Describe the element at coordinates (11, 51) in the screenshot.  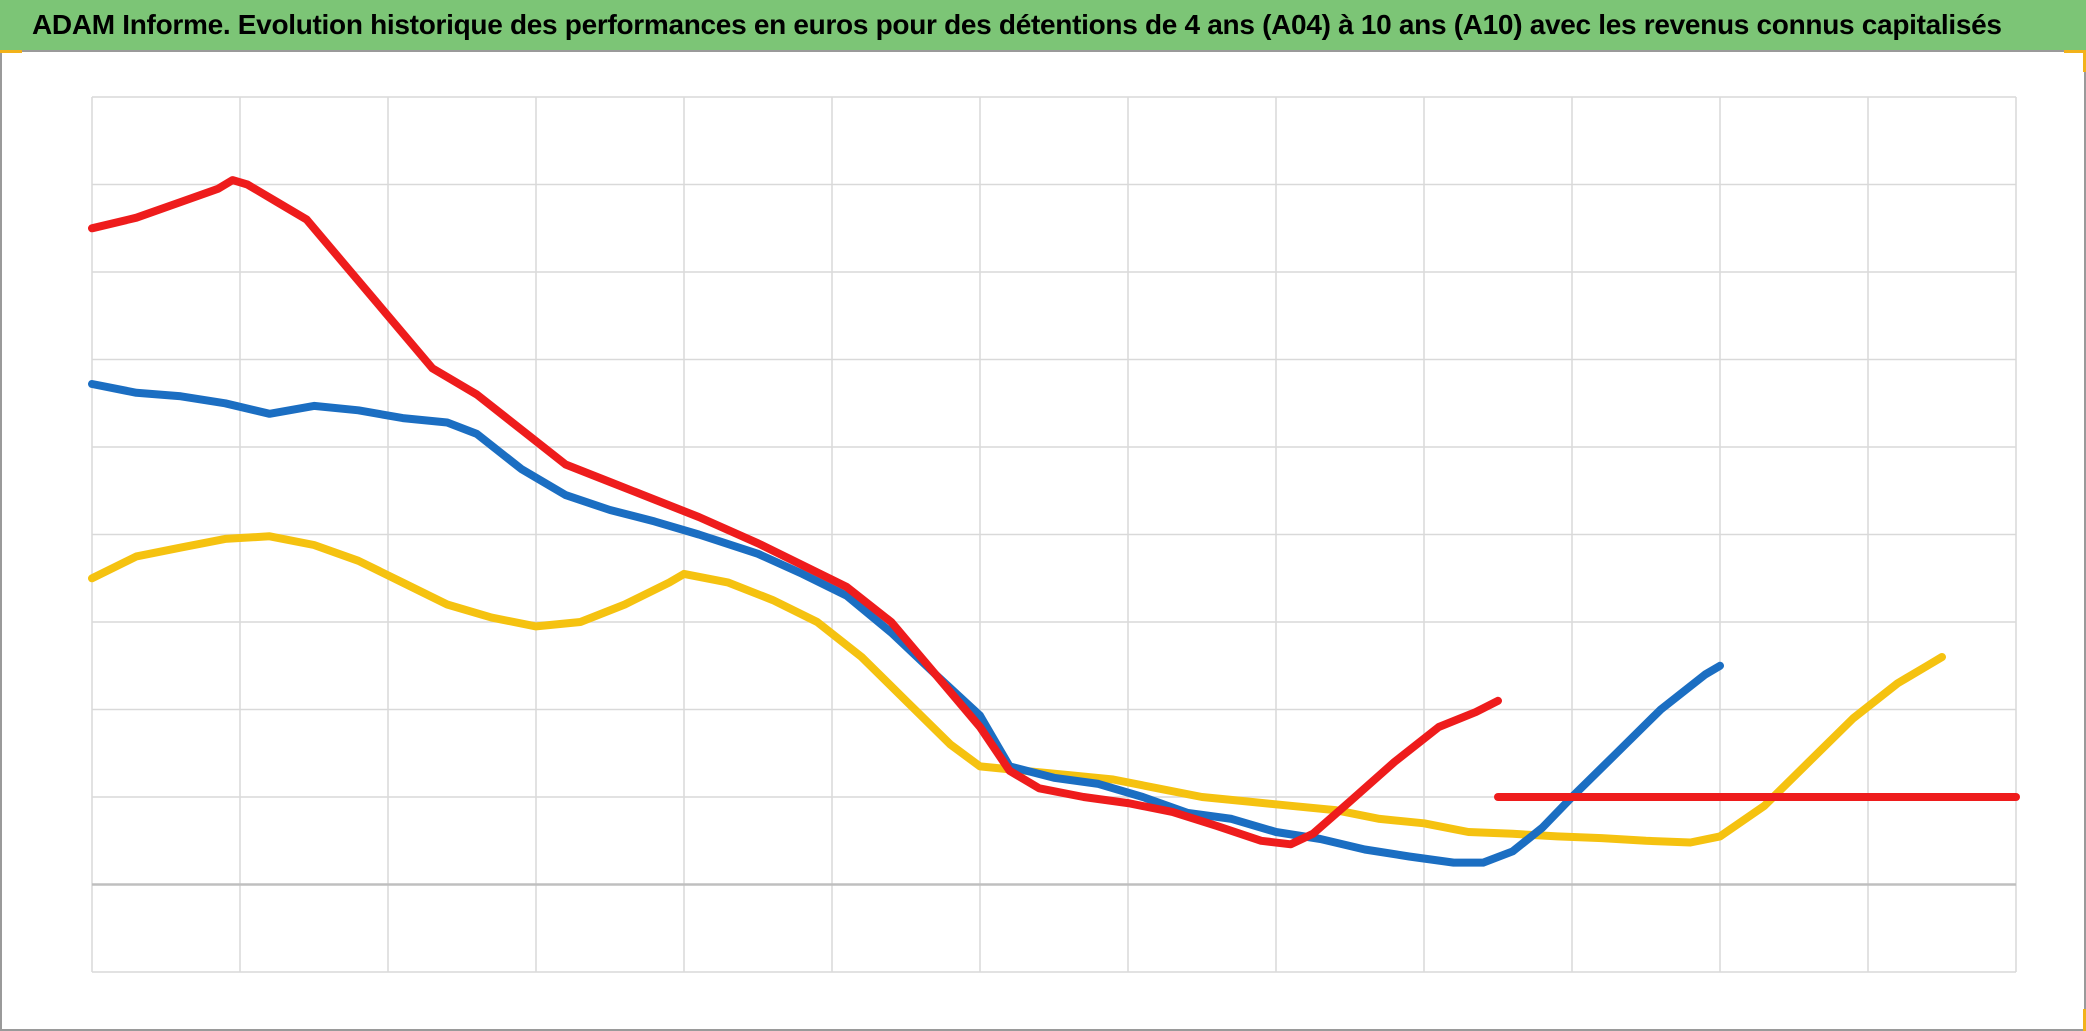
I see `corner-accent-top-left` at that location.